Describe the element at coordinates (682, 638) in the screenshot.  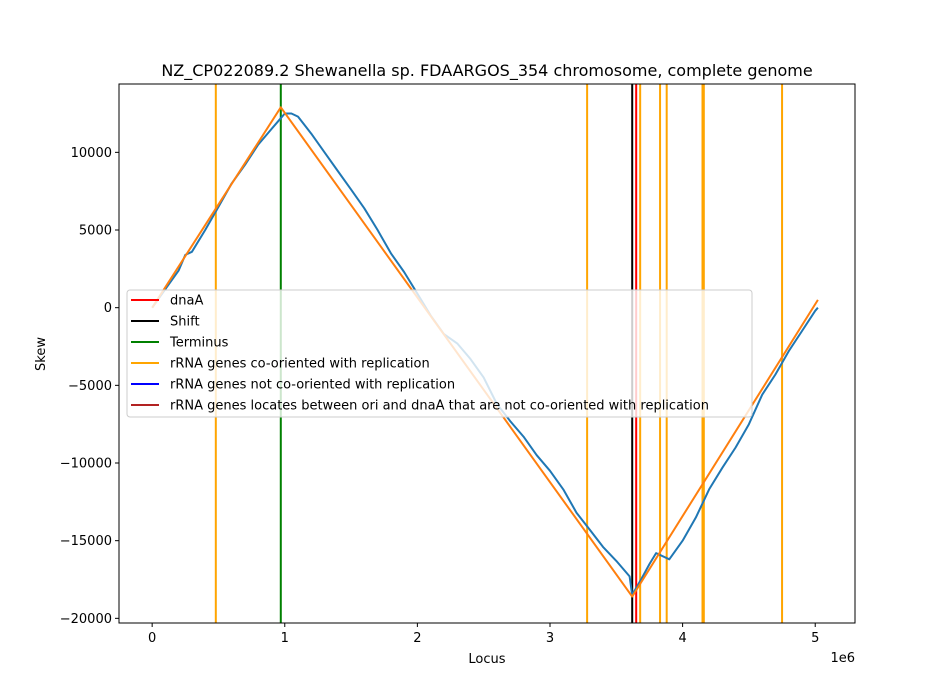
I see `x-tick-label-4: 4` at that location.